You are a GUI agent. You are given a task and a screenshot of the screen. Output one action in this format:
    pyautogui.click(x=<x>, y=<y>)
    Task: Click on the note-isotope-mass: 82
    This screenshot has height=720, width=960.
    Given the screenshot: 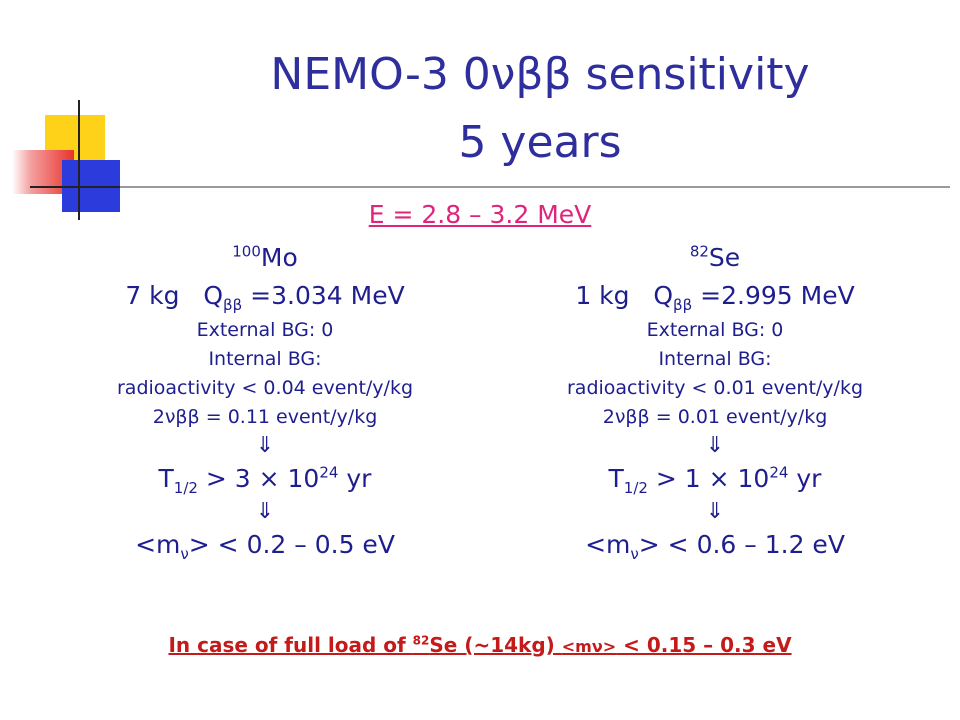 What is the action you would take?
    pyautogui.click(x=421, y=640)
    